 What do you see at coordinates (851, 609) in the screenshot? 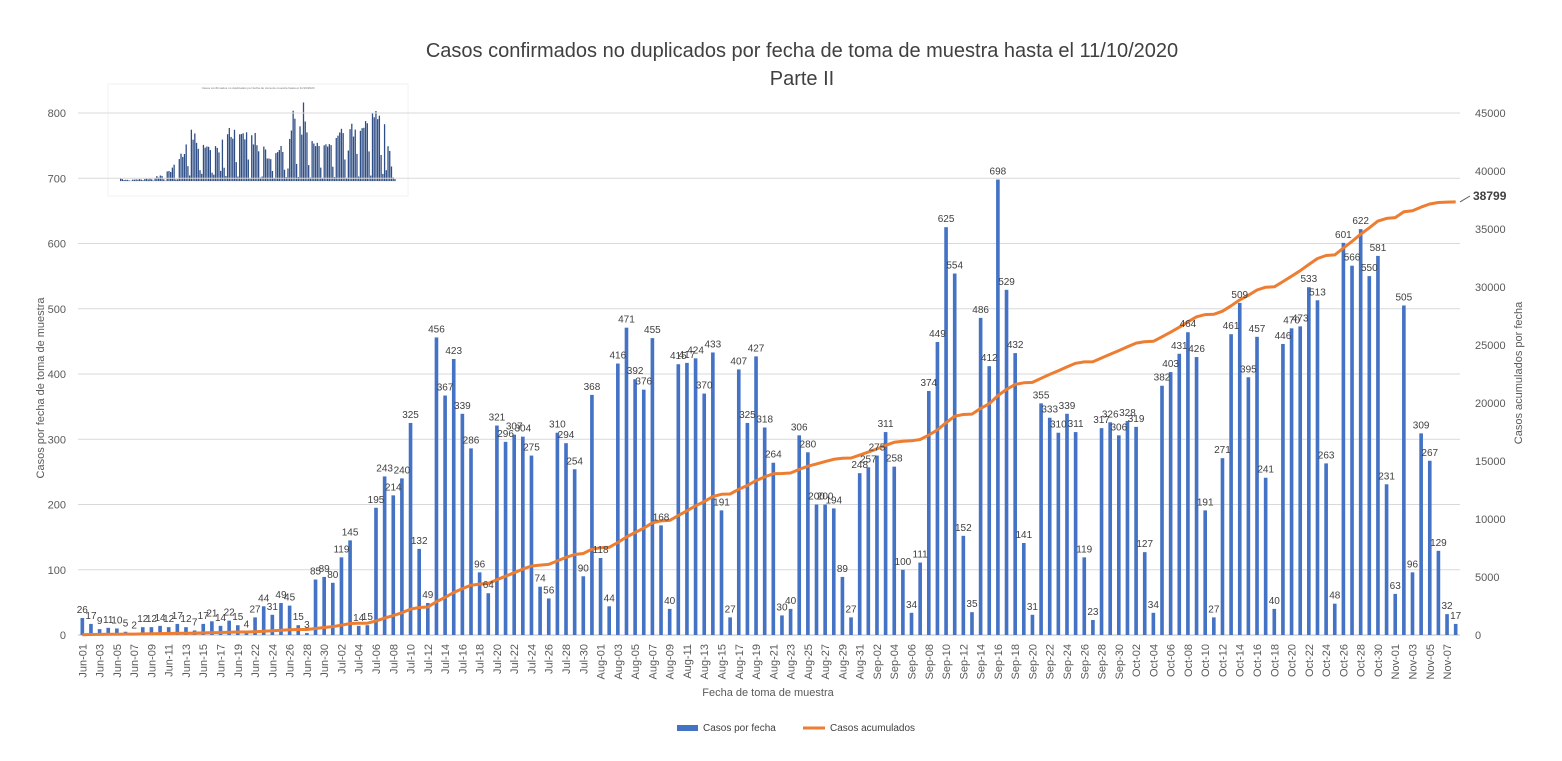
I see `bar-value-label: 27` at bounding box center [851, 609].